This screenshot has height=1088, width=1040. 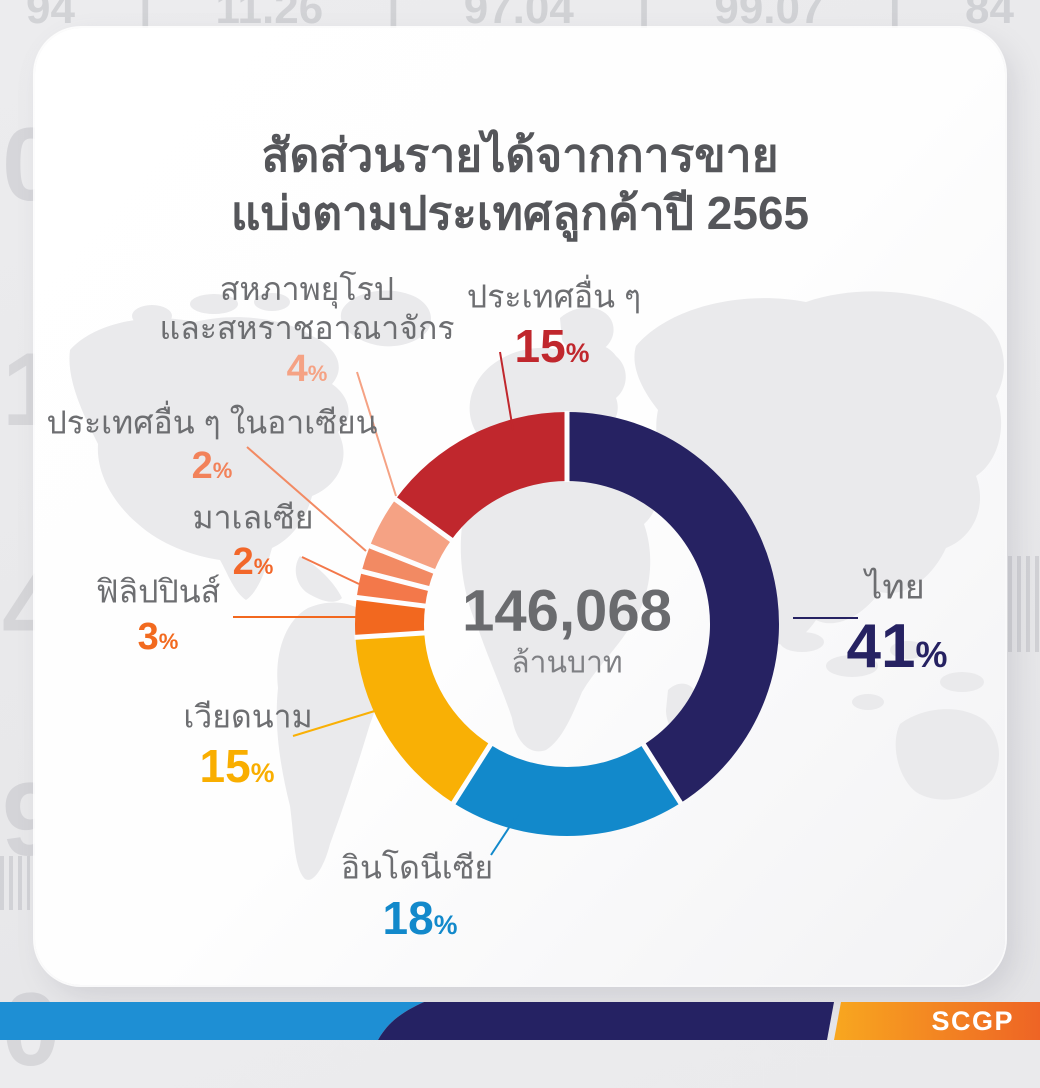 What do you see at coordinates (269, 16) in the screenshot?
I see `ticker-number: 11.26` at bounding box center [269, 16].